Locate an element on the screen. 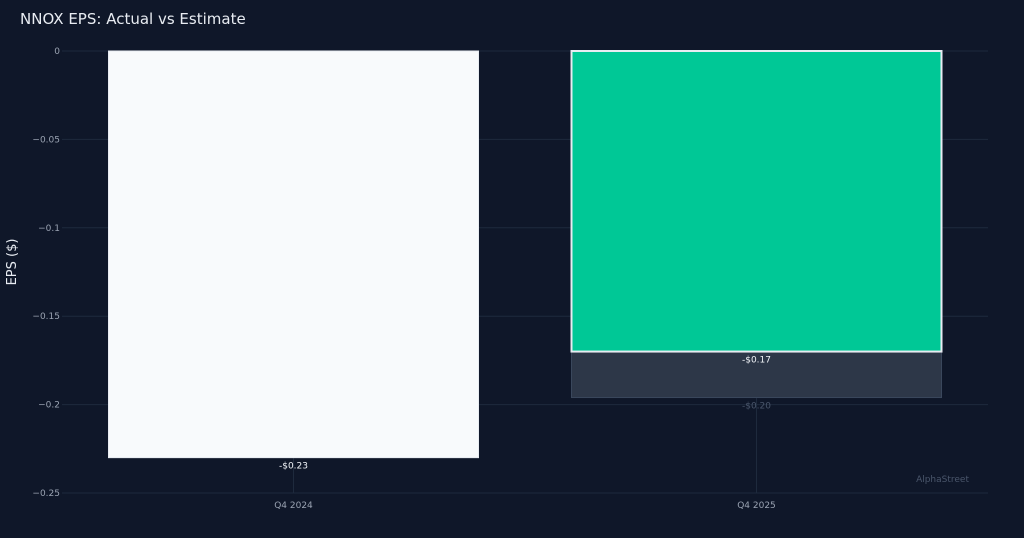  actual-label: -$0.17 is located at coordinates (756, 361).